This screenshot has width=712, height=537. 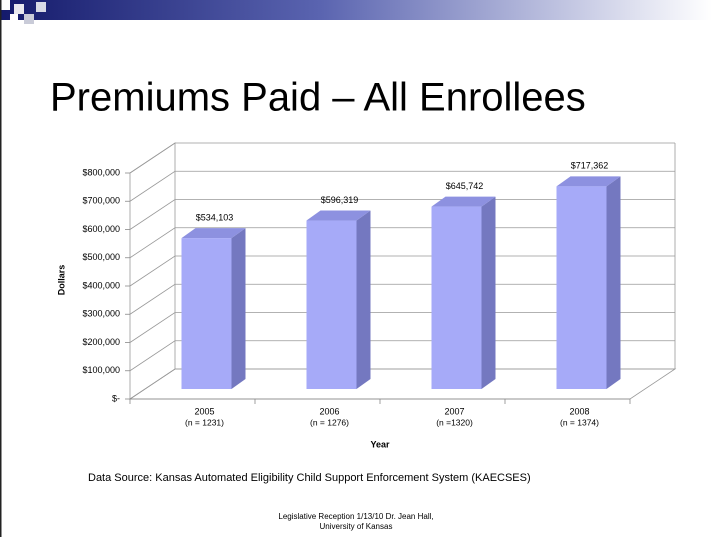 What do you see at coordinates (579, 411) in the screenshot?
I see `x-tick-label: 2008` at bounding box center [579, 411].